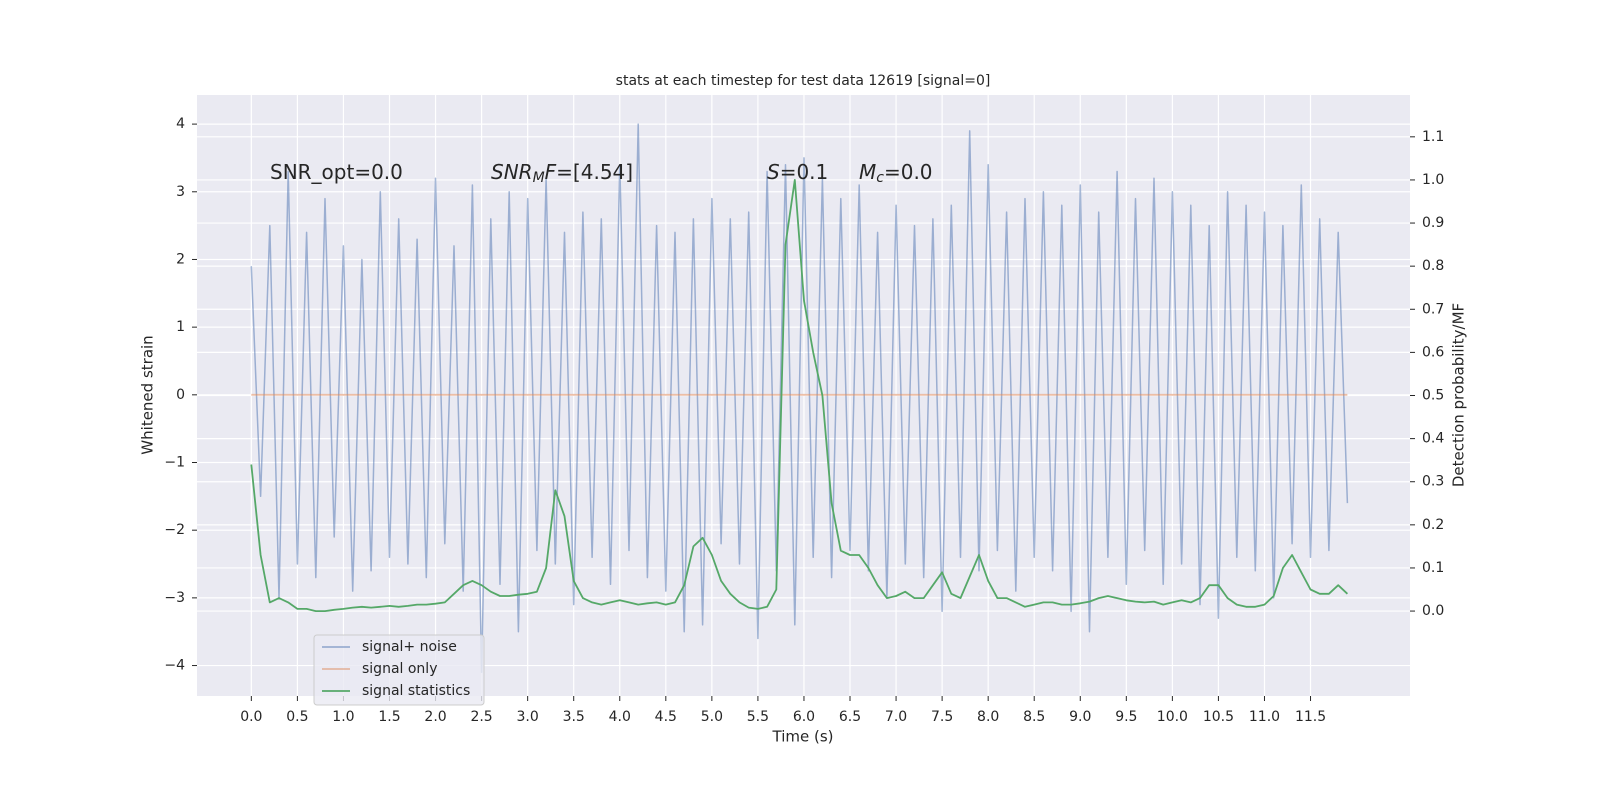  Describe the element at coordinates (180, 259) in the screenshot. I see `y-tick-label: 2` at that location.